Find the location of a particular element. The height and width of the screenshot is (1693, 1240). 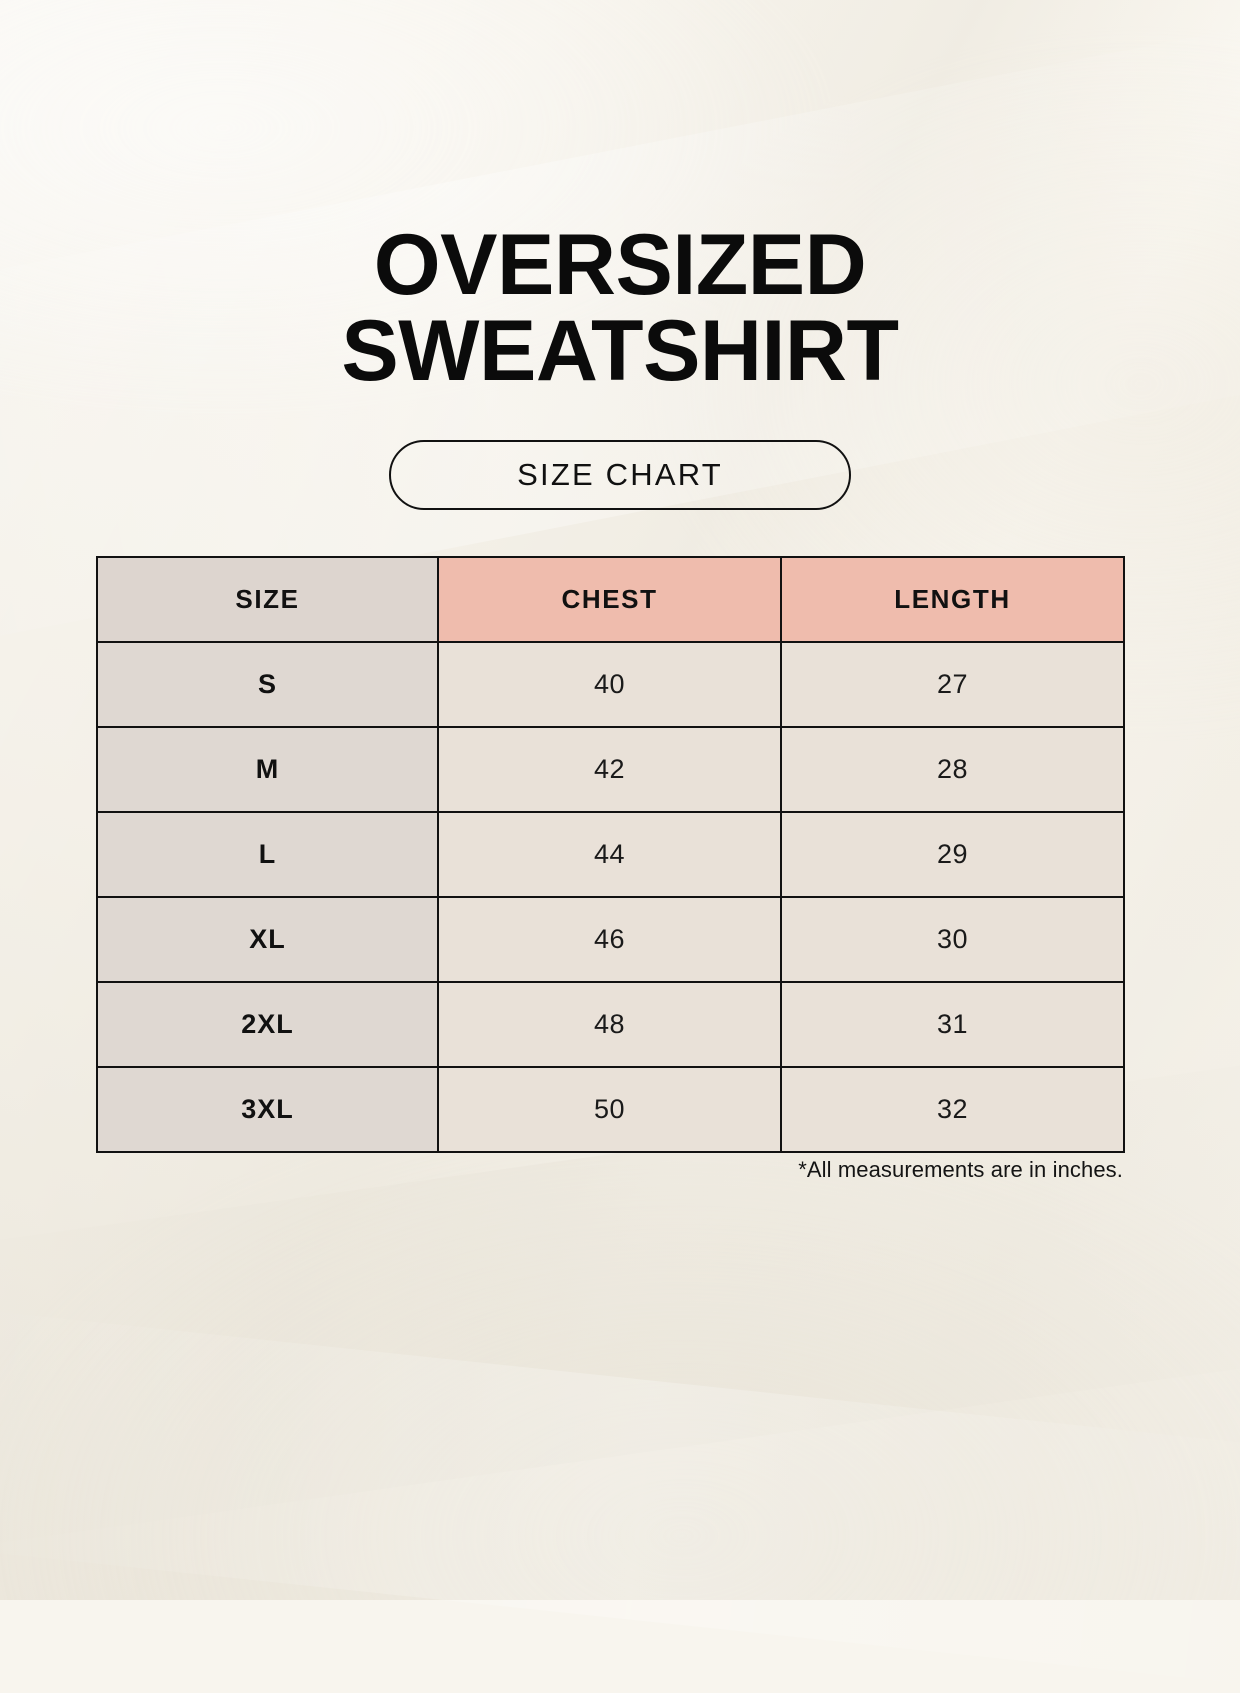

table-row: XL 46 30 is located at coordinates (610, 939).